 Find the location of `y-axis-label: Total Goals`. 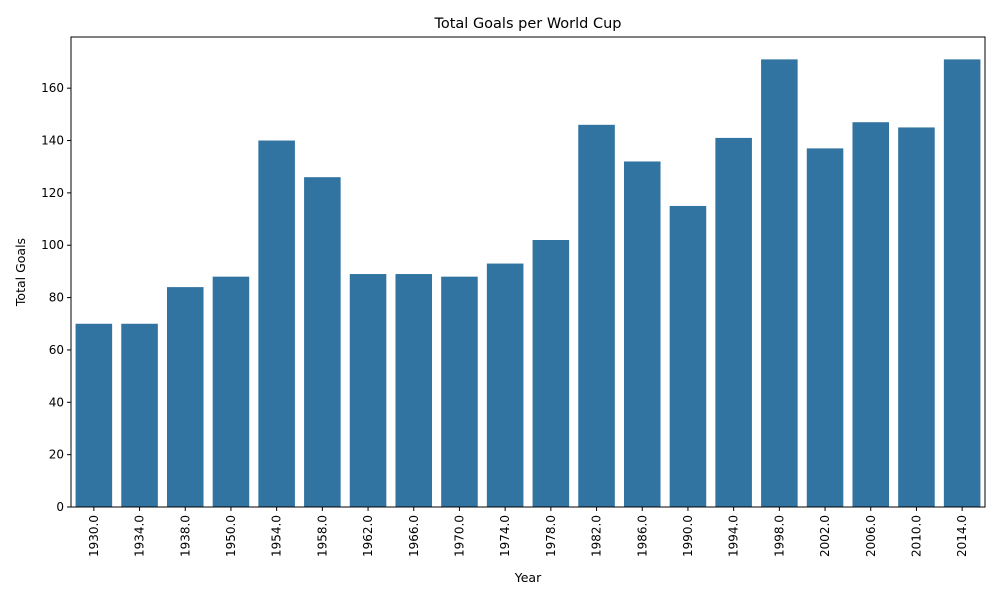

y-axis-label: Total Goals is located at coordinates (20, 272).